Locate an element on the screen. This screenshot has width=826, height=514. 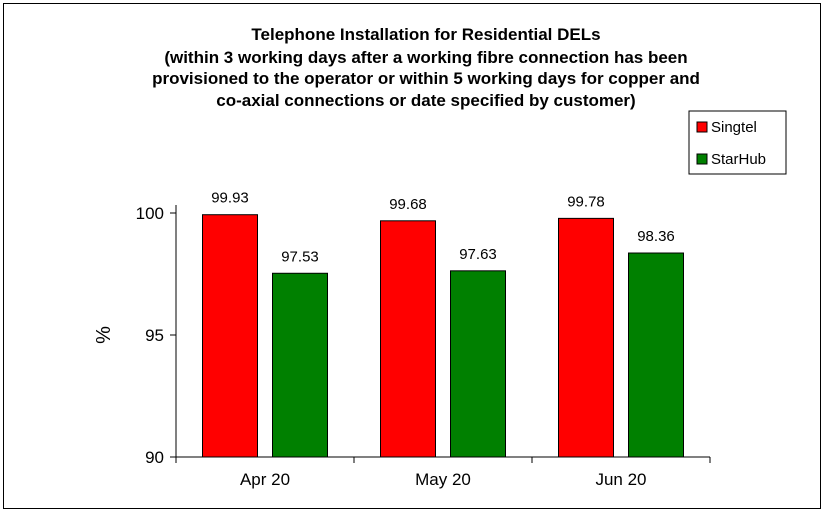
data-label: 99.93 is located at coordinates (230, 198).